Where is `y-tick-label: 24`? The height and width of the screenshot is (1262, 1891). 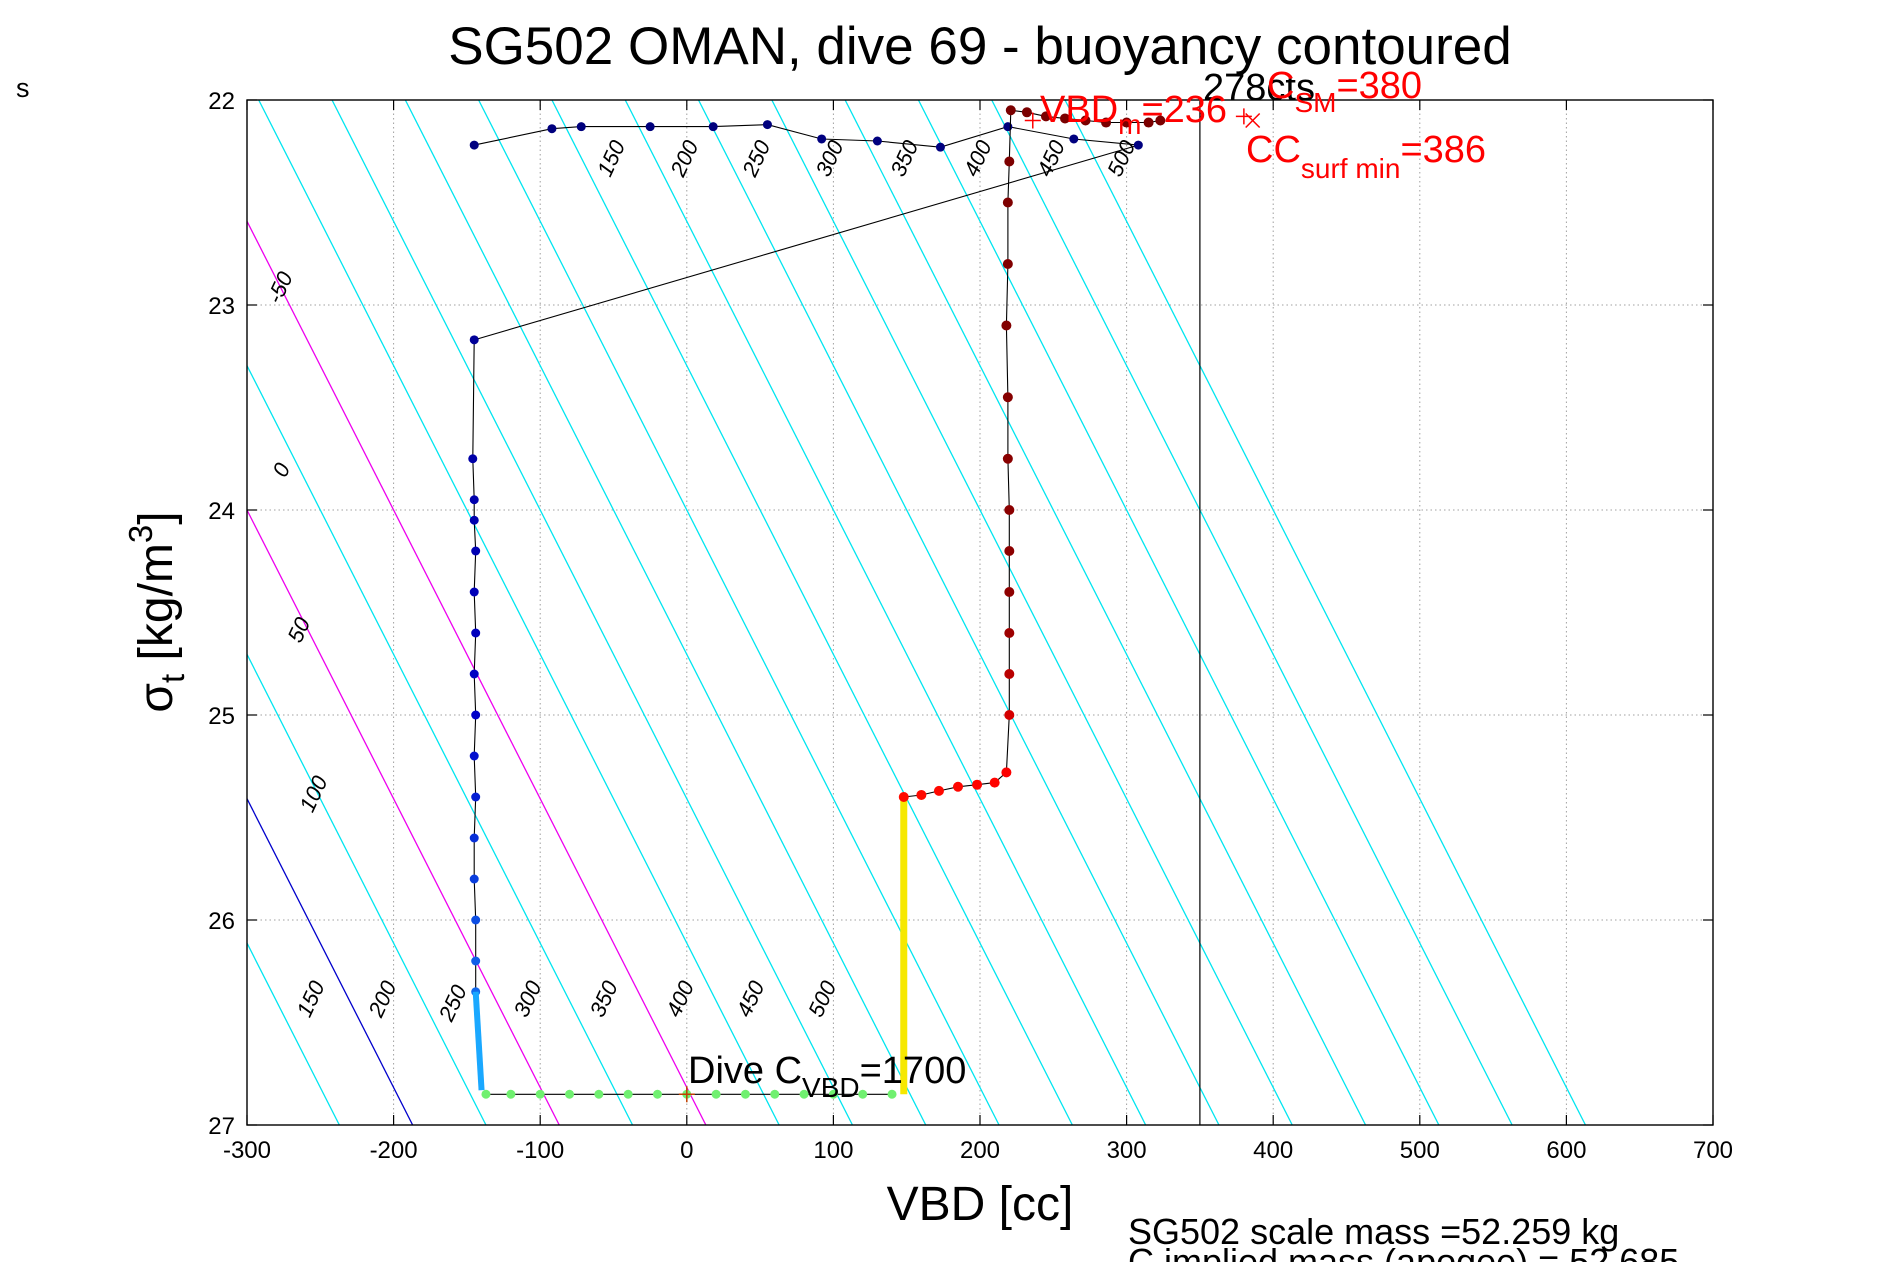 y-tick-label: 24 is located at coordinates (221, 511).